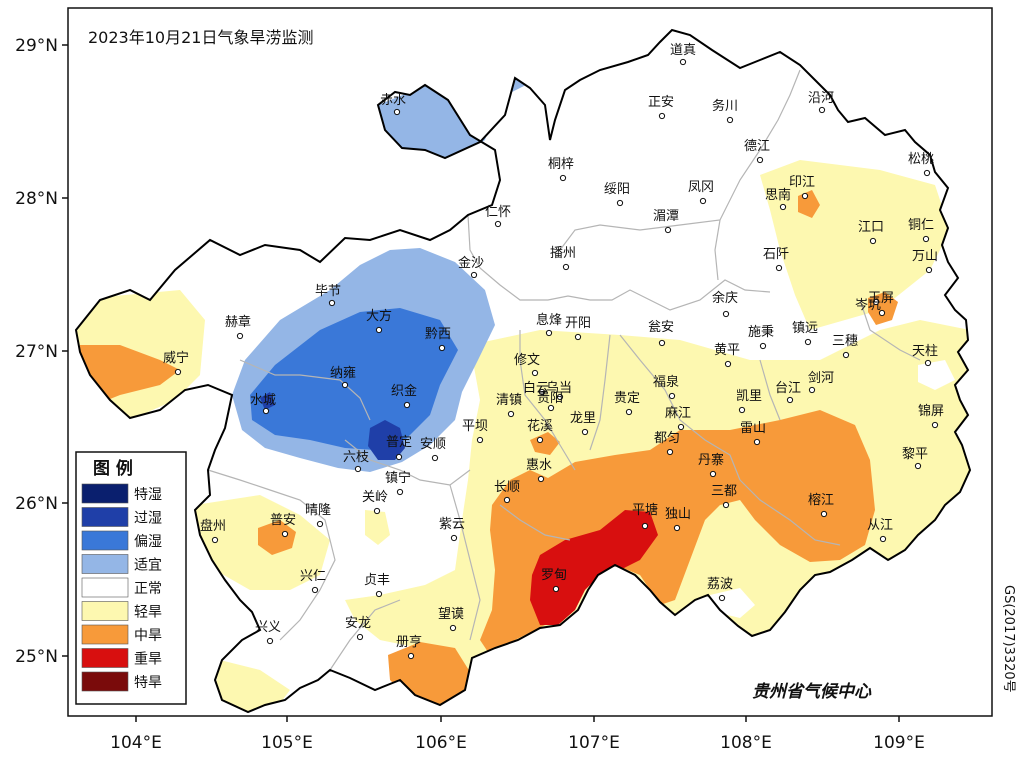 The image size is (1024, 759). I want to click on lon-label: 105°E, so click(287, 743).